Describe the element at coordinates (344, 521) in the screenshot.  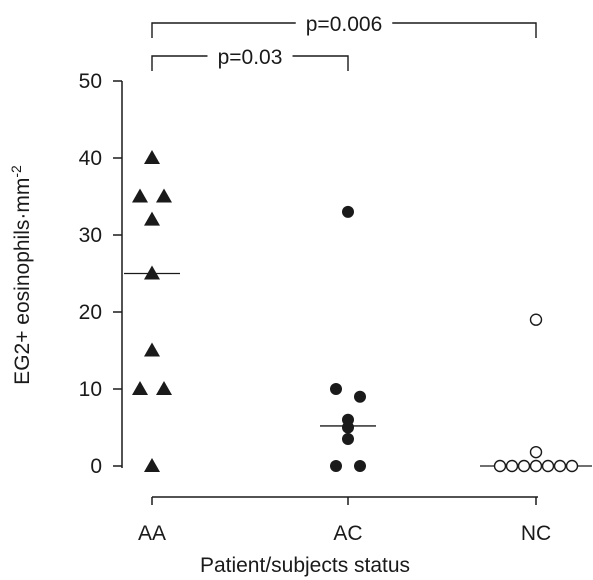
I see `x-ticks: AA AC NC` at that location.